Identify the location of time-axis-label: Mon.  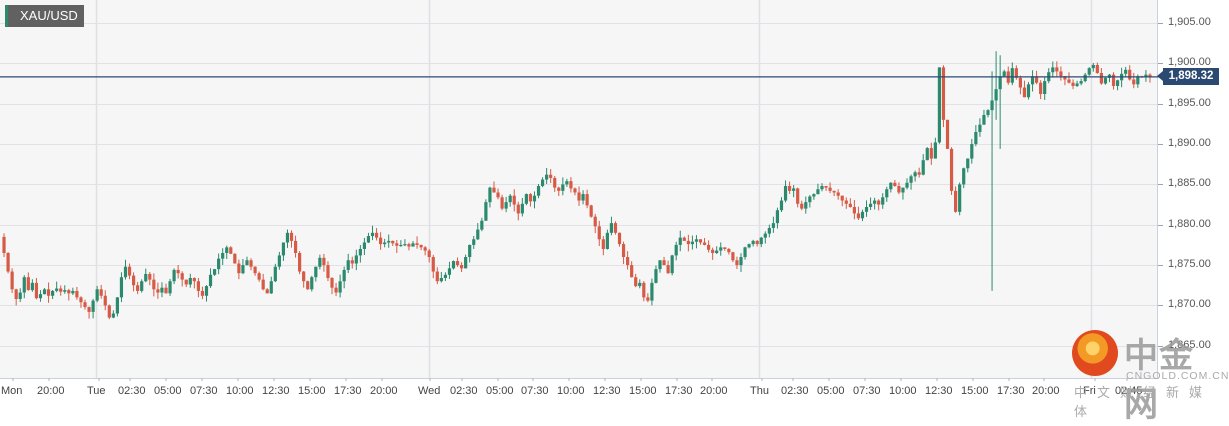
(12, 391).